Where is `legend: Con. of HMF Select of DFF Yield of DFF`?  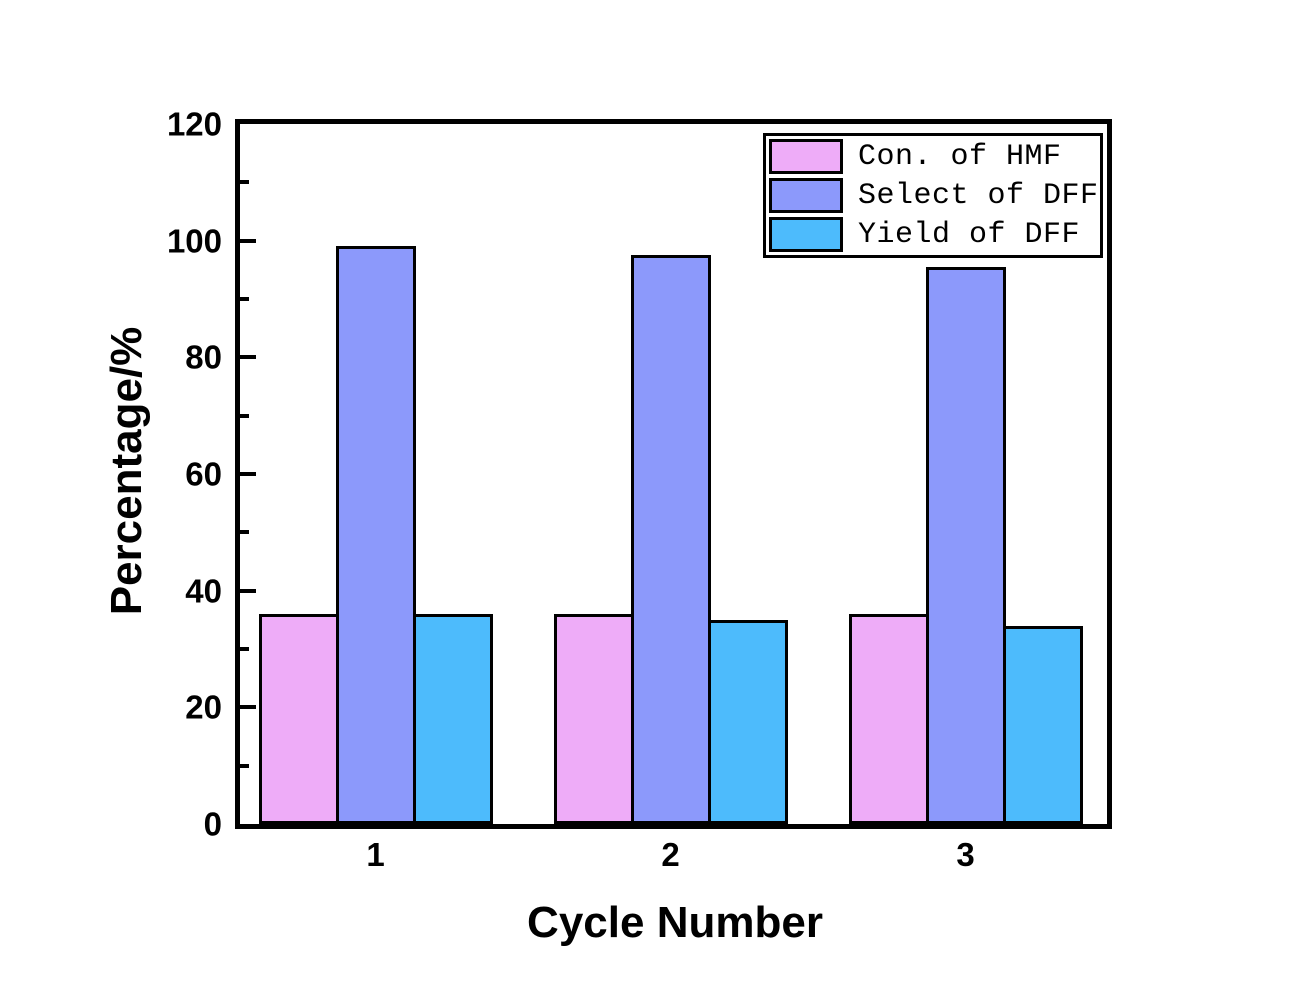
legend: Con. of HMF Select of DFF Yield of DFF is located at coordinates (933, 195).